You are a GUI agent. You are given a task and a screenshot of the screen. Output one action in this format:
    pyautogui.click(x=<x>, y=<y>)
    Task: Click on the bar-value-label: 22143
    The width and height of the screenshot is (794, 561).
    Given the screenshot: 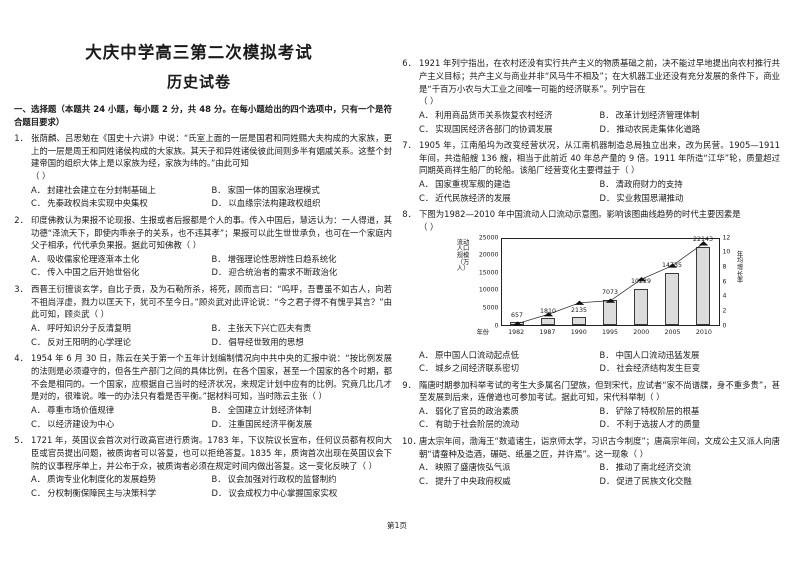 What is the action you would take?
    pyautogui.click(x=703, y=240)
    